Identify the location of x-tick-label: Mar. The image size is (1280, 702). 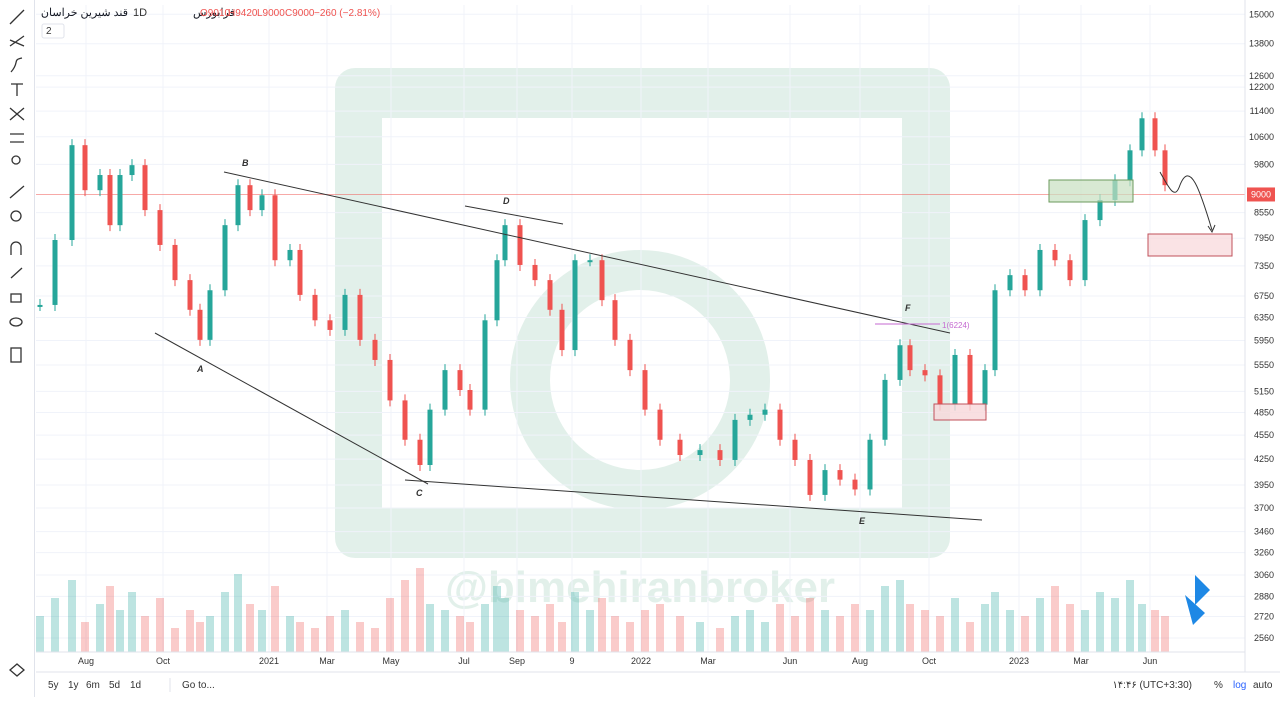
(327, 661).